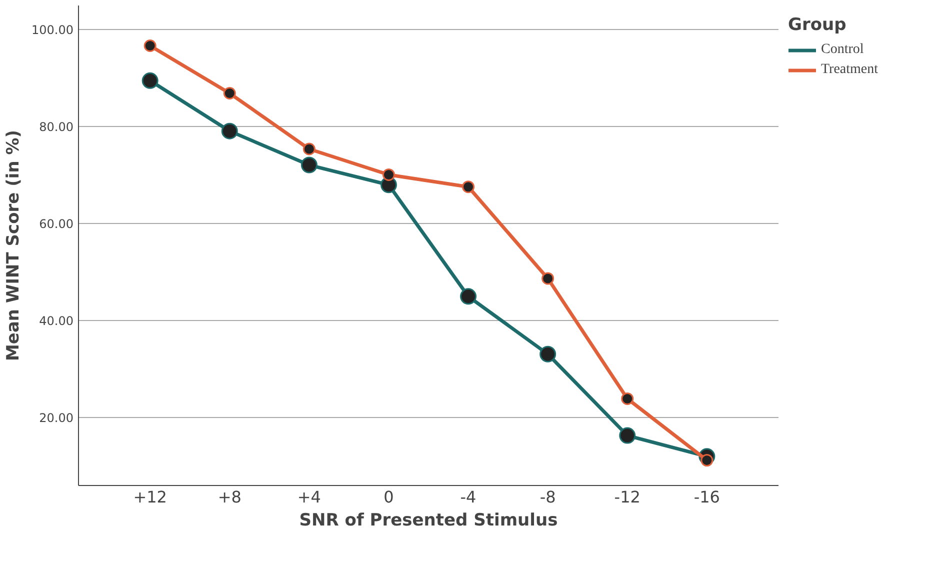 Image resolution: width=934 pixels, height=588 pixels. Describe the element at coordinates (627, 497) in the screenshot. I see `x-tick-label: -12` at that location.